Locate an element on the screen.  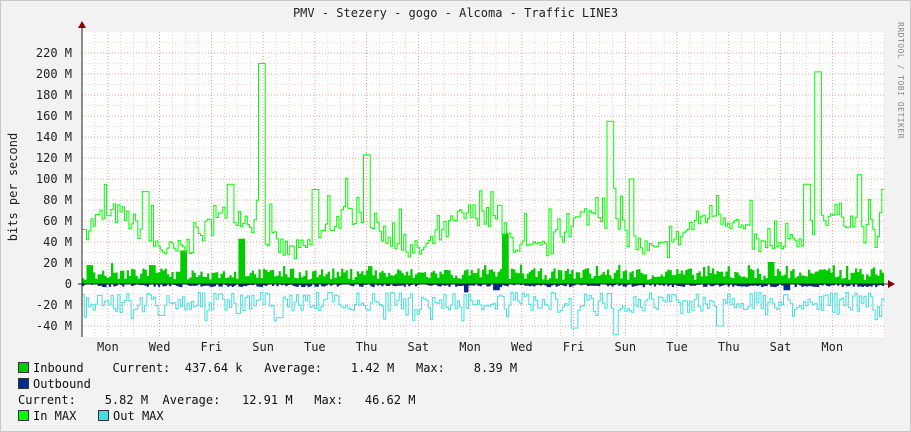
inbound-average: 1.42 M is located at coordinates (372, 368).